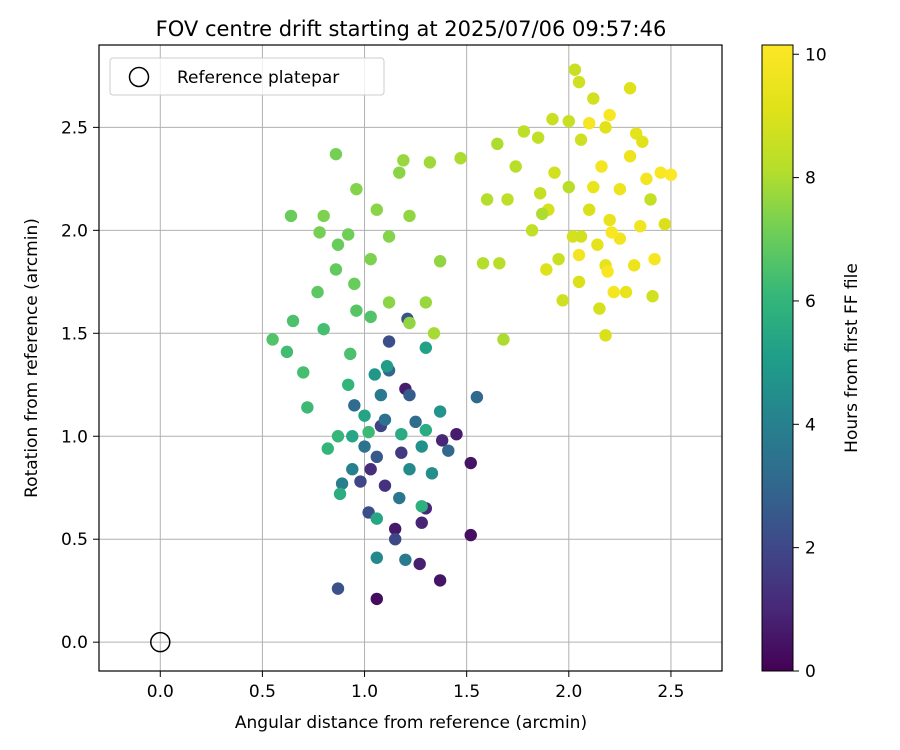 This screenshot has width=900, height=750. Describe the element at coordinates (262, 692) in the screenshot. I see `x-tick-label: 0.5` at that location.